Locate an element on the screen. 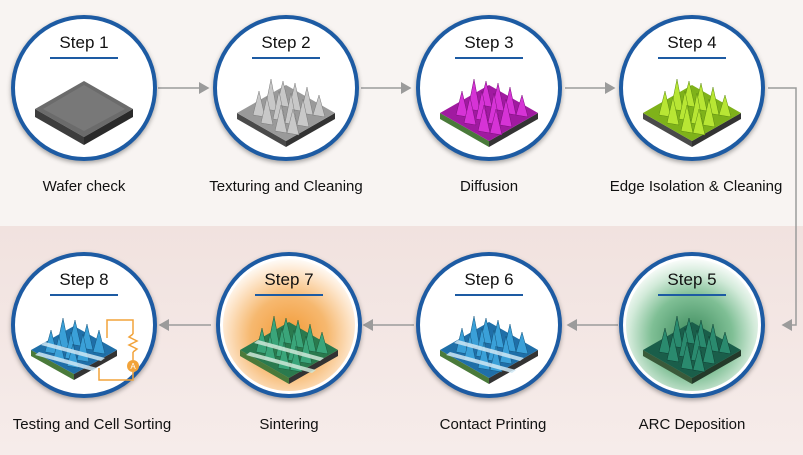 The height and width of the screenshot is (455, 803). step-3-caption: Diffusion is located at coordinates (489, 186).